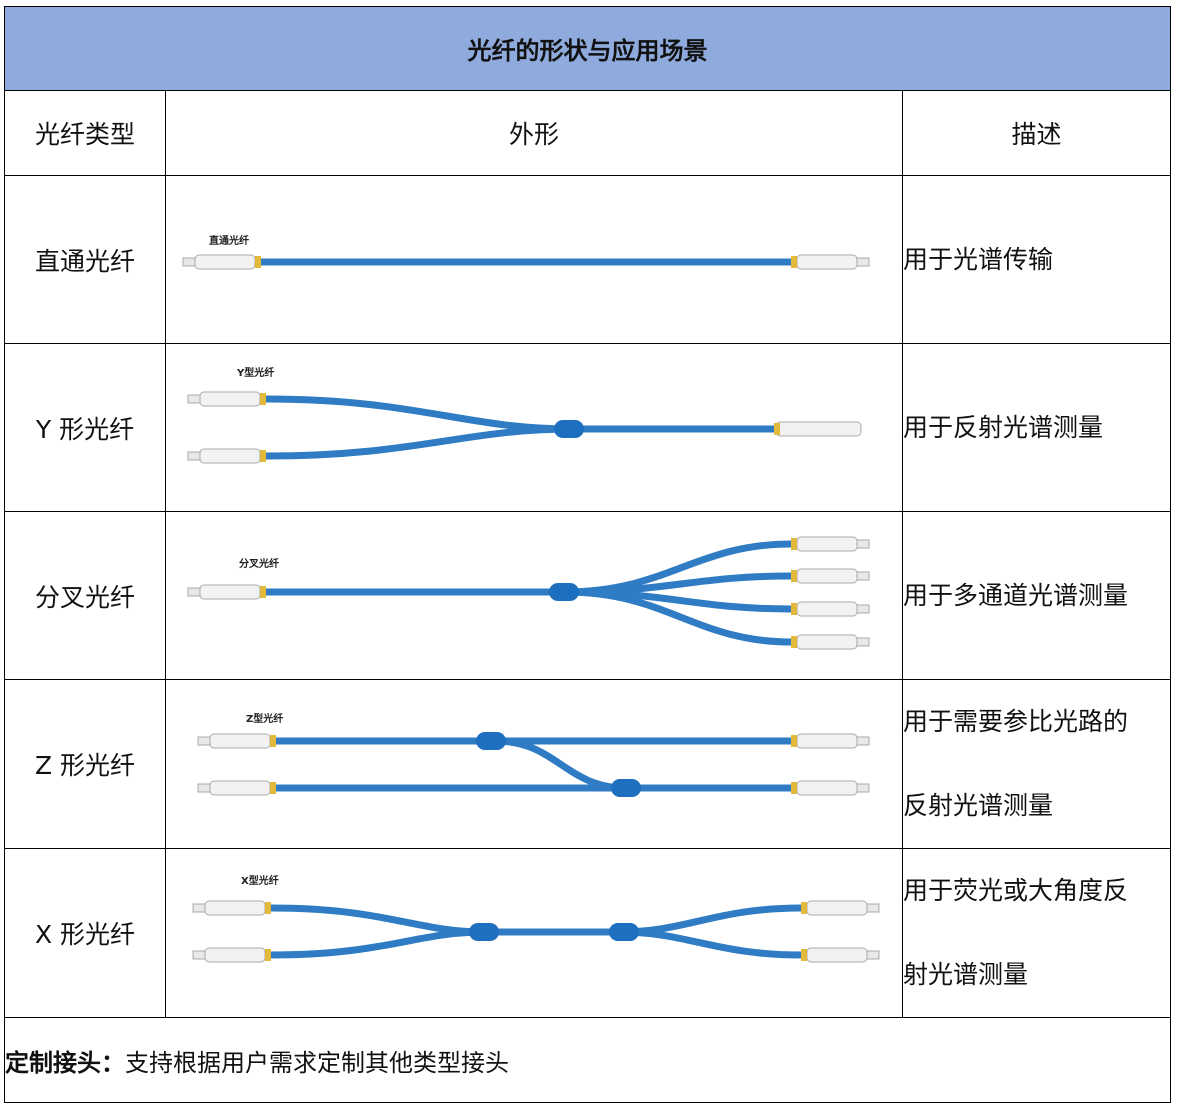 The width and height of the screenshot is (1177, 1115). What do you see at coordinates (259, 563) in the screenshot?
I see `image-label: 分叉光纤` at bounding box center [259, 563].